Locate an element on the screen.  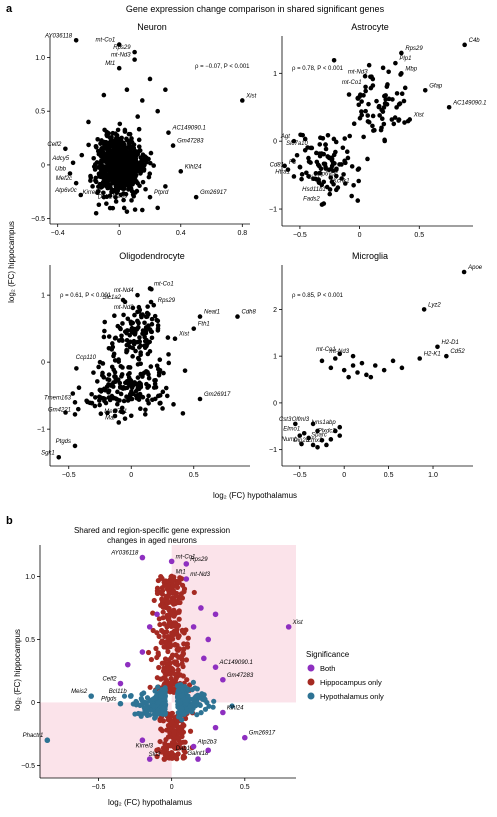
legend-swatch is located at coordinates (311, 696).